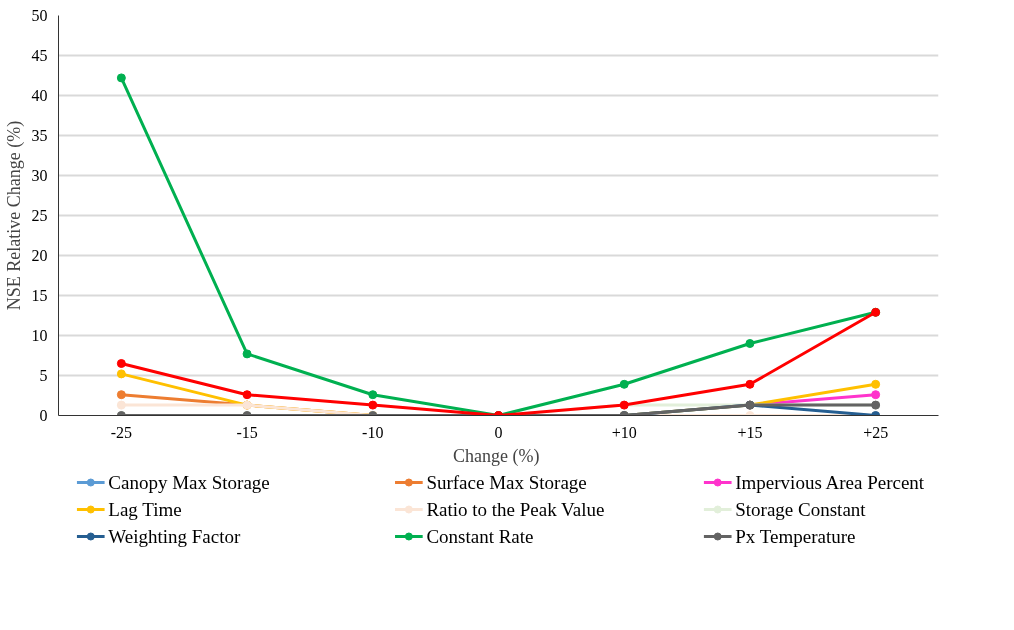  I want to click on x-tick-label: -10, so click(373, 432).